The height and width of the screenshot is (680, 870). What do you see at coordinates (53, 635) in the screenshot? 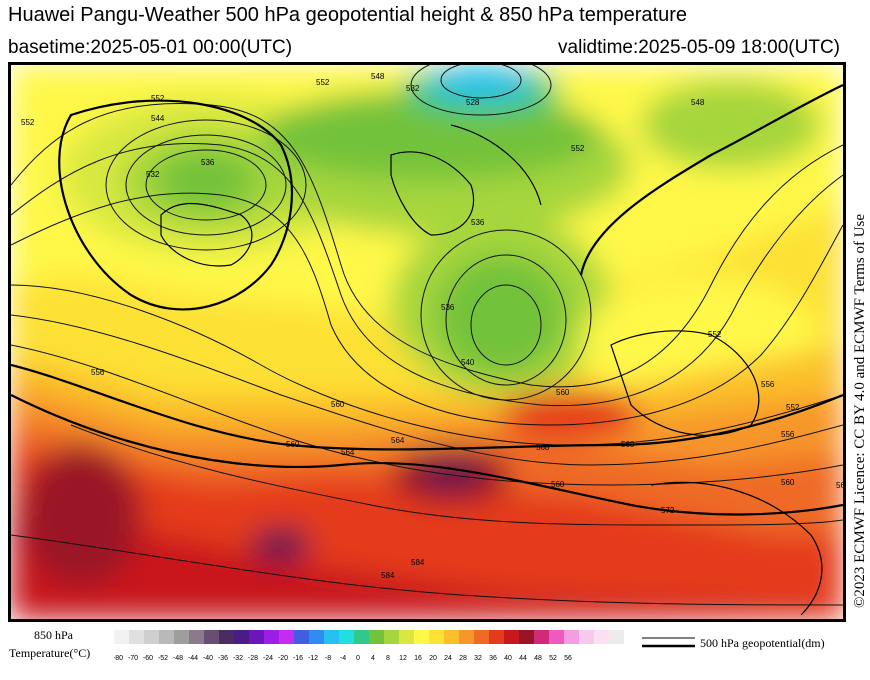
I see `colorbar-title-line1: 850 hPa` at bounding box center [53, 635].